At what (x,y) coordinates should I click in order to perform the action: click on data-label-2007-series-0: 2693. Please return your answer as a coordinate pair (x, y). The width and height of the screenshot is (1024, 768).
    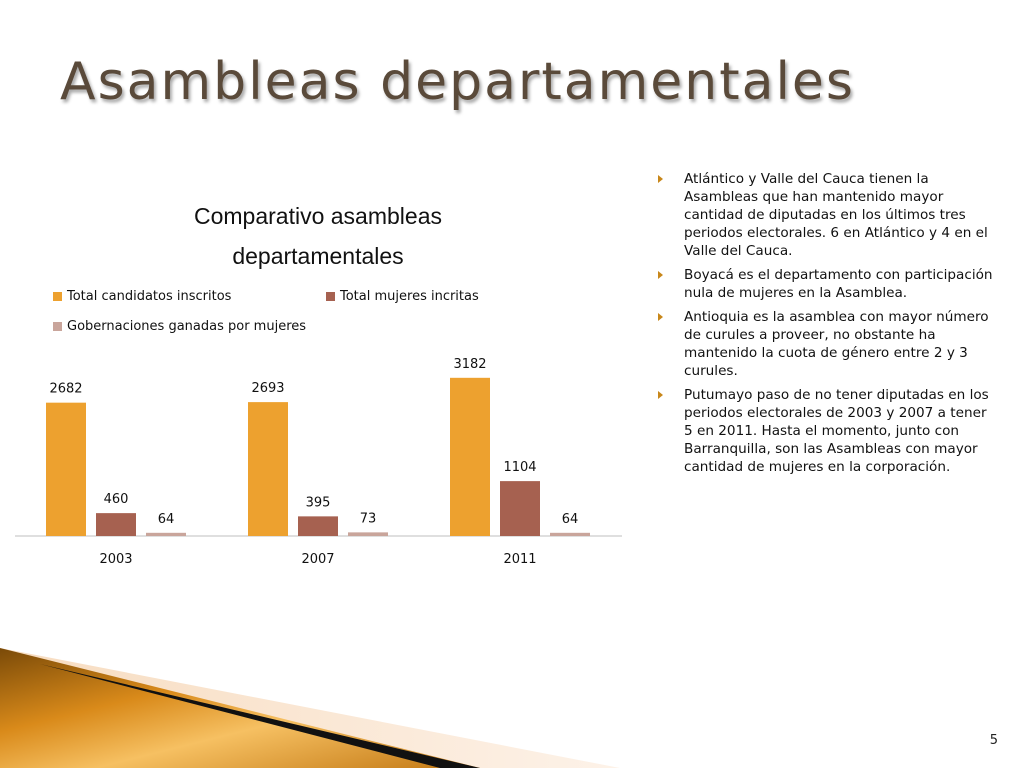
    Looking at the image, I should click on (267, 388).